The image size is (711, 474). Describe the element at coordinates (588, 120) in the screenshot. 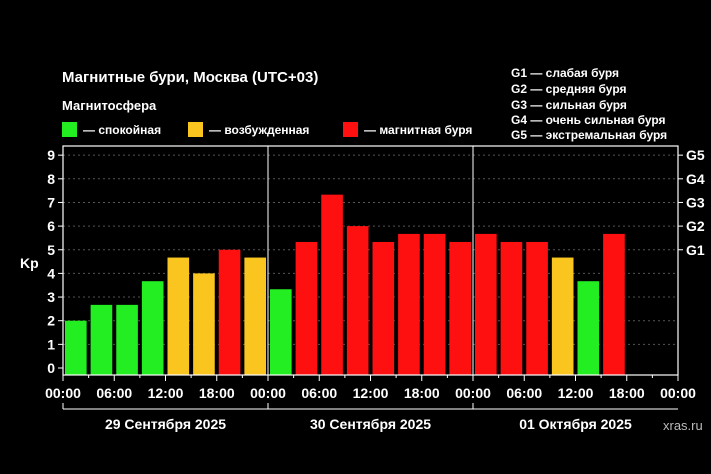

I see `g-legend-4: G4 — очень сильная буря` at that location.